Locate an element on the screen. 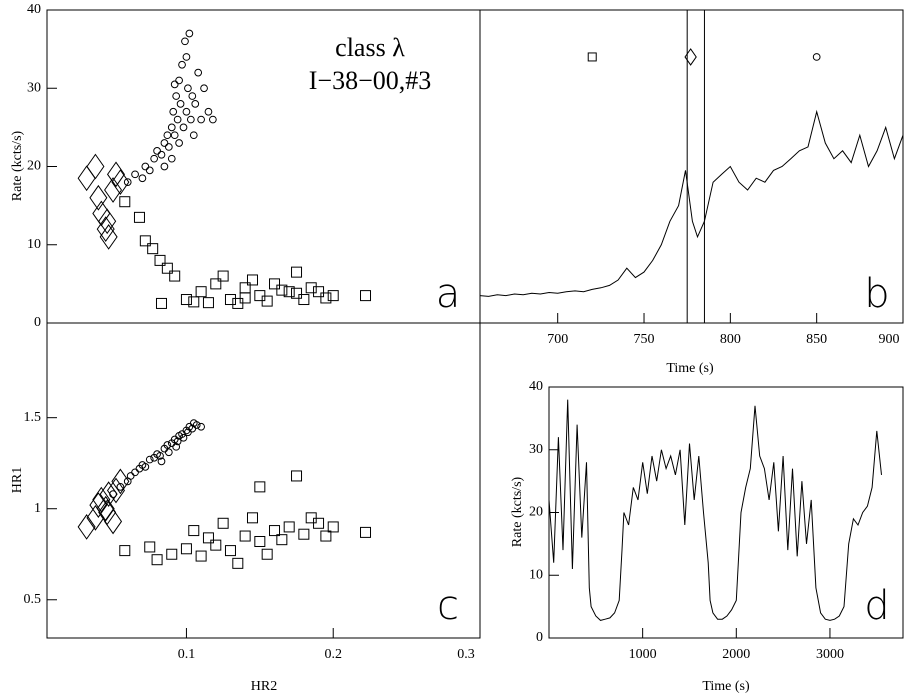 This screenshot has width=915, height=698. light-curve is located at coordinates (715, 510).